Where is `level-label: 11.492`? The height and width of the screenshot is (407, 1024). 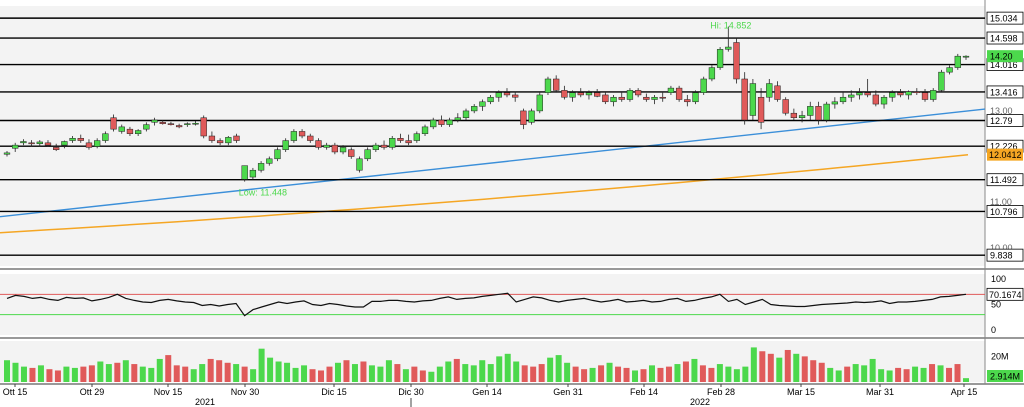 level-label: 11.492 is located at coordinates (1003, 180).